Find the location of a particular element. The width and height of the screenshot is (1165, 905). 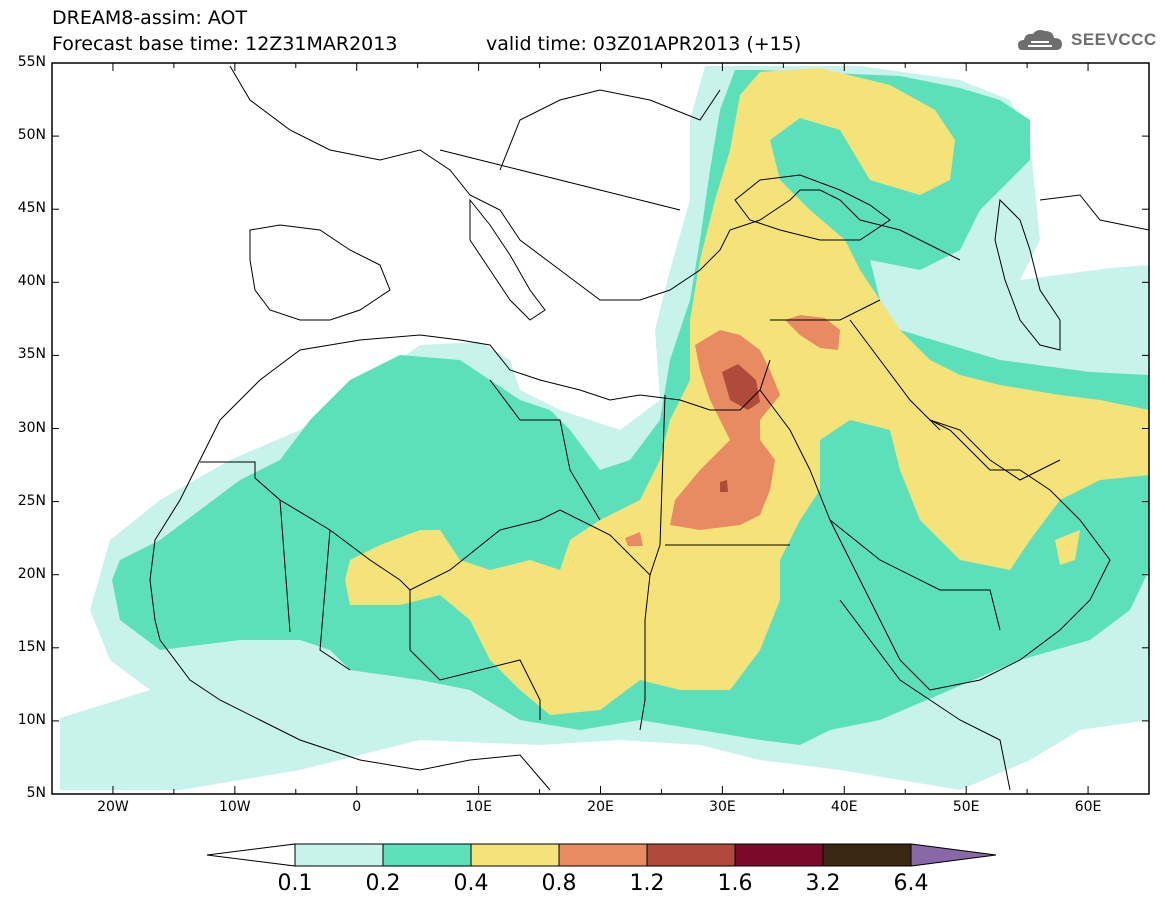

coastline-east-africa is located at coordinates (925, 695).